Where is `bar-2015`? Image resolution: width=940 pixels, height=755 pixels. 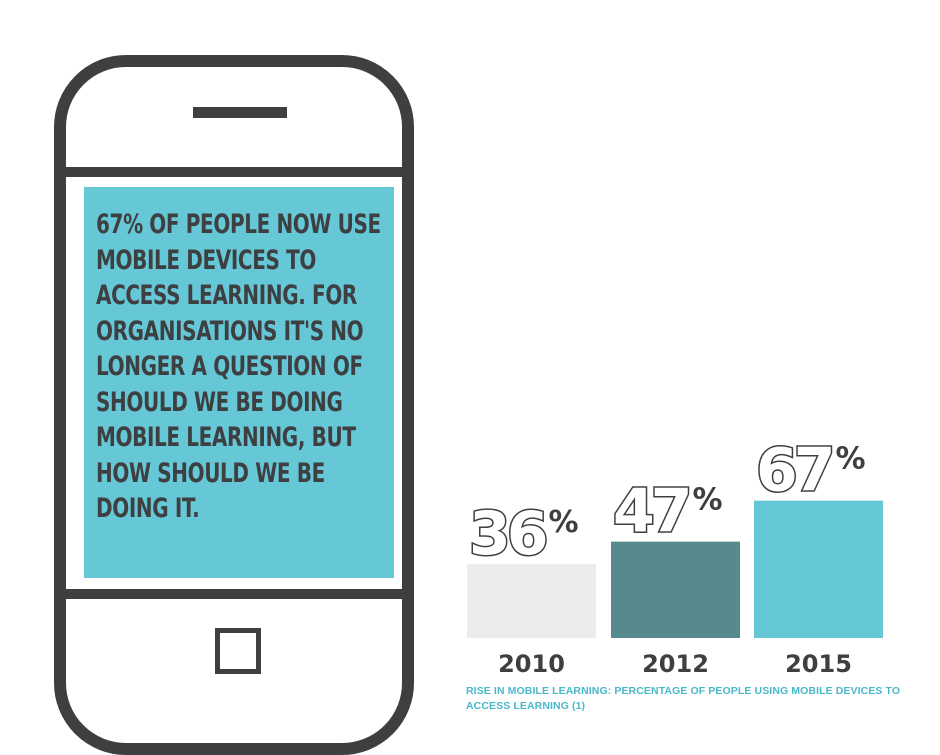 bar-2015 is located at coordinates (818, 569).